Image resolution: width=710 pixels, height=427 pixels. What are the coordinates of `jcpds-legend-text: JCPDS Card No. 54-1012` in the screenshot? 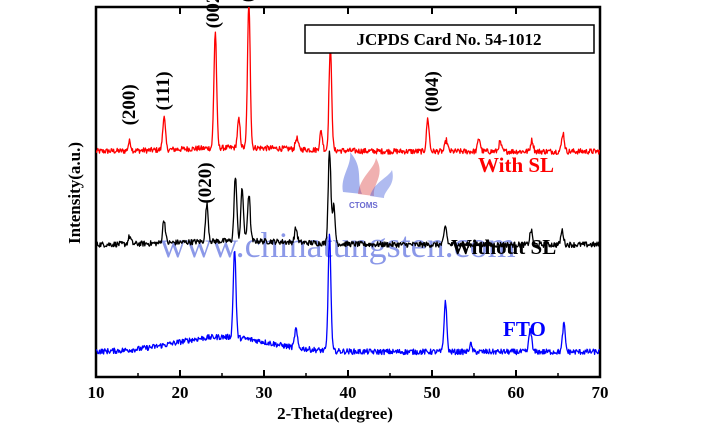 It's located at (448, 39).